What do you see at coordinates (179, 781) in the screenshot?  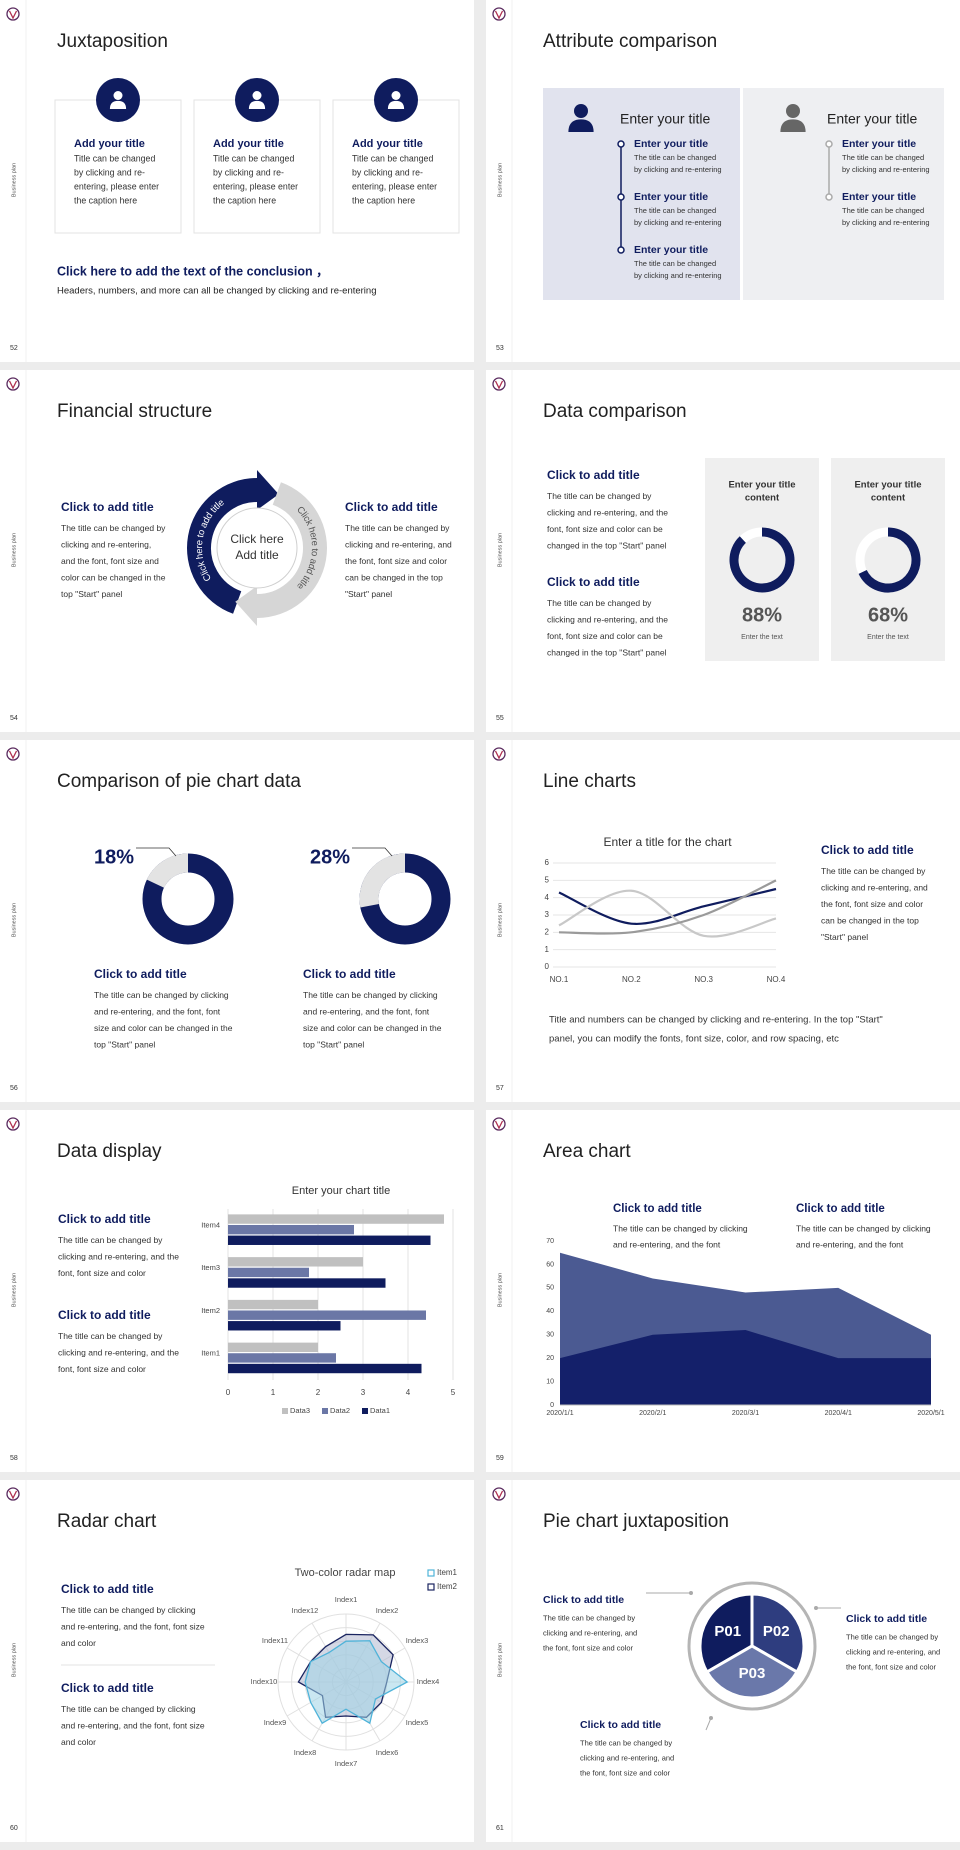 I see `slide-title: Comparison of pie chart data` at bounding box center [179, 781].